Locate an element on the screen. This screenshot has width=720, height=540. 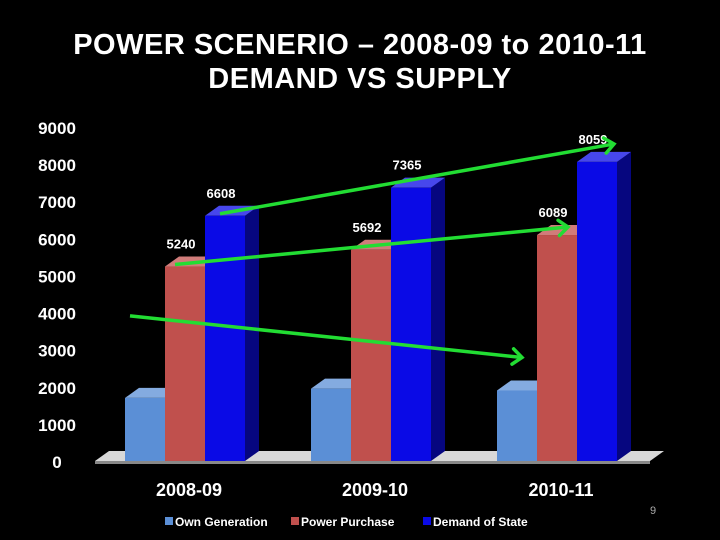
y-tick-label: 0 is located at coordinates (56, 462).